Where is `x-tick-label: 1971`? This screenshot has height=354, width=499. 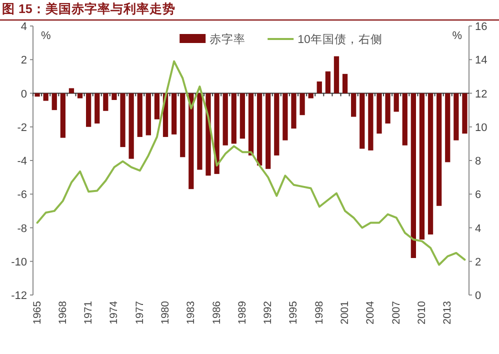 x-tick-label: 1971 is located at coordinates (88, 312).